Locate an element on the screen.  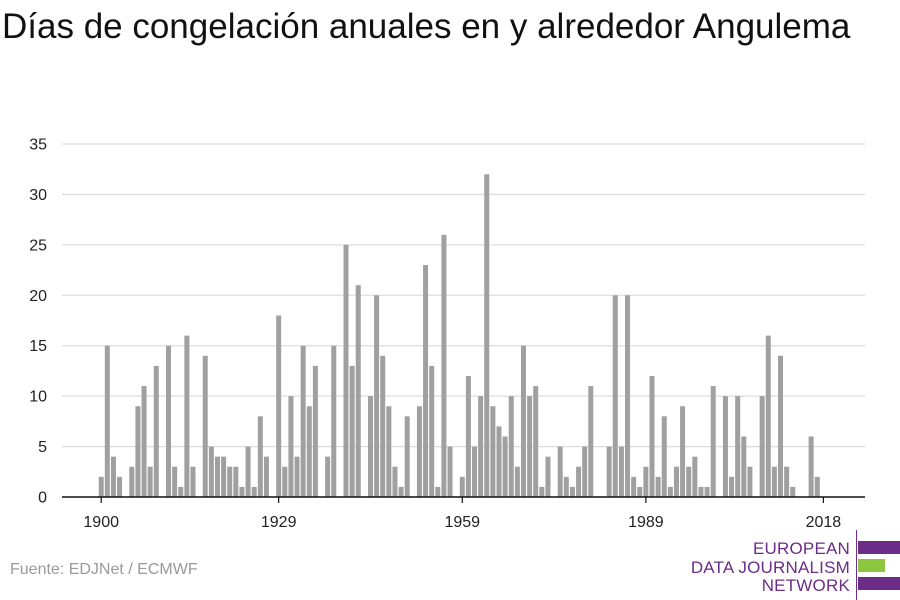
logo-divider is located at coordinates (856, 565).